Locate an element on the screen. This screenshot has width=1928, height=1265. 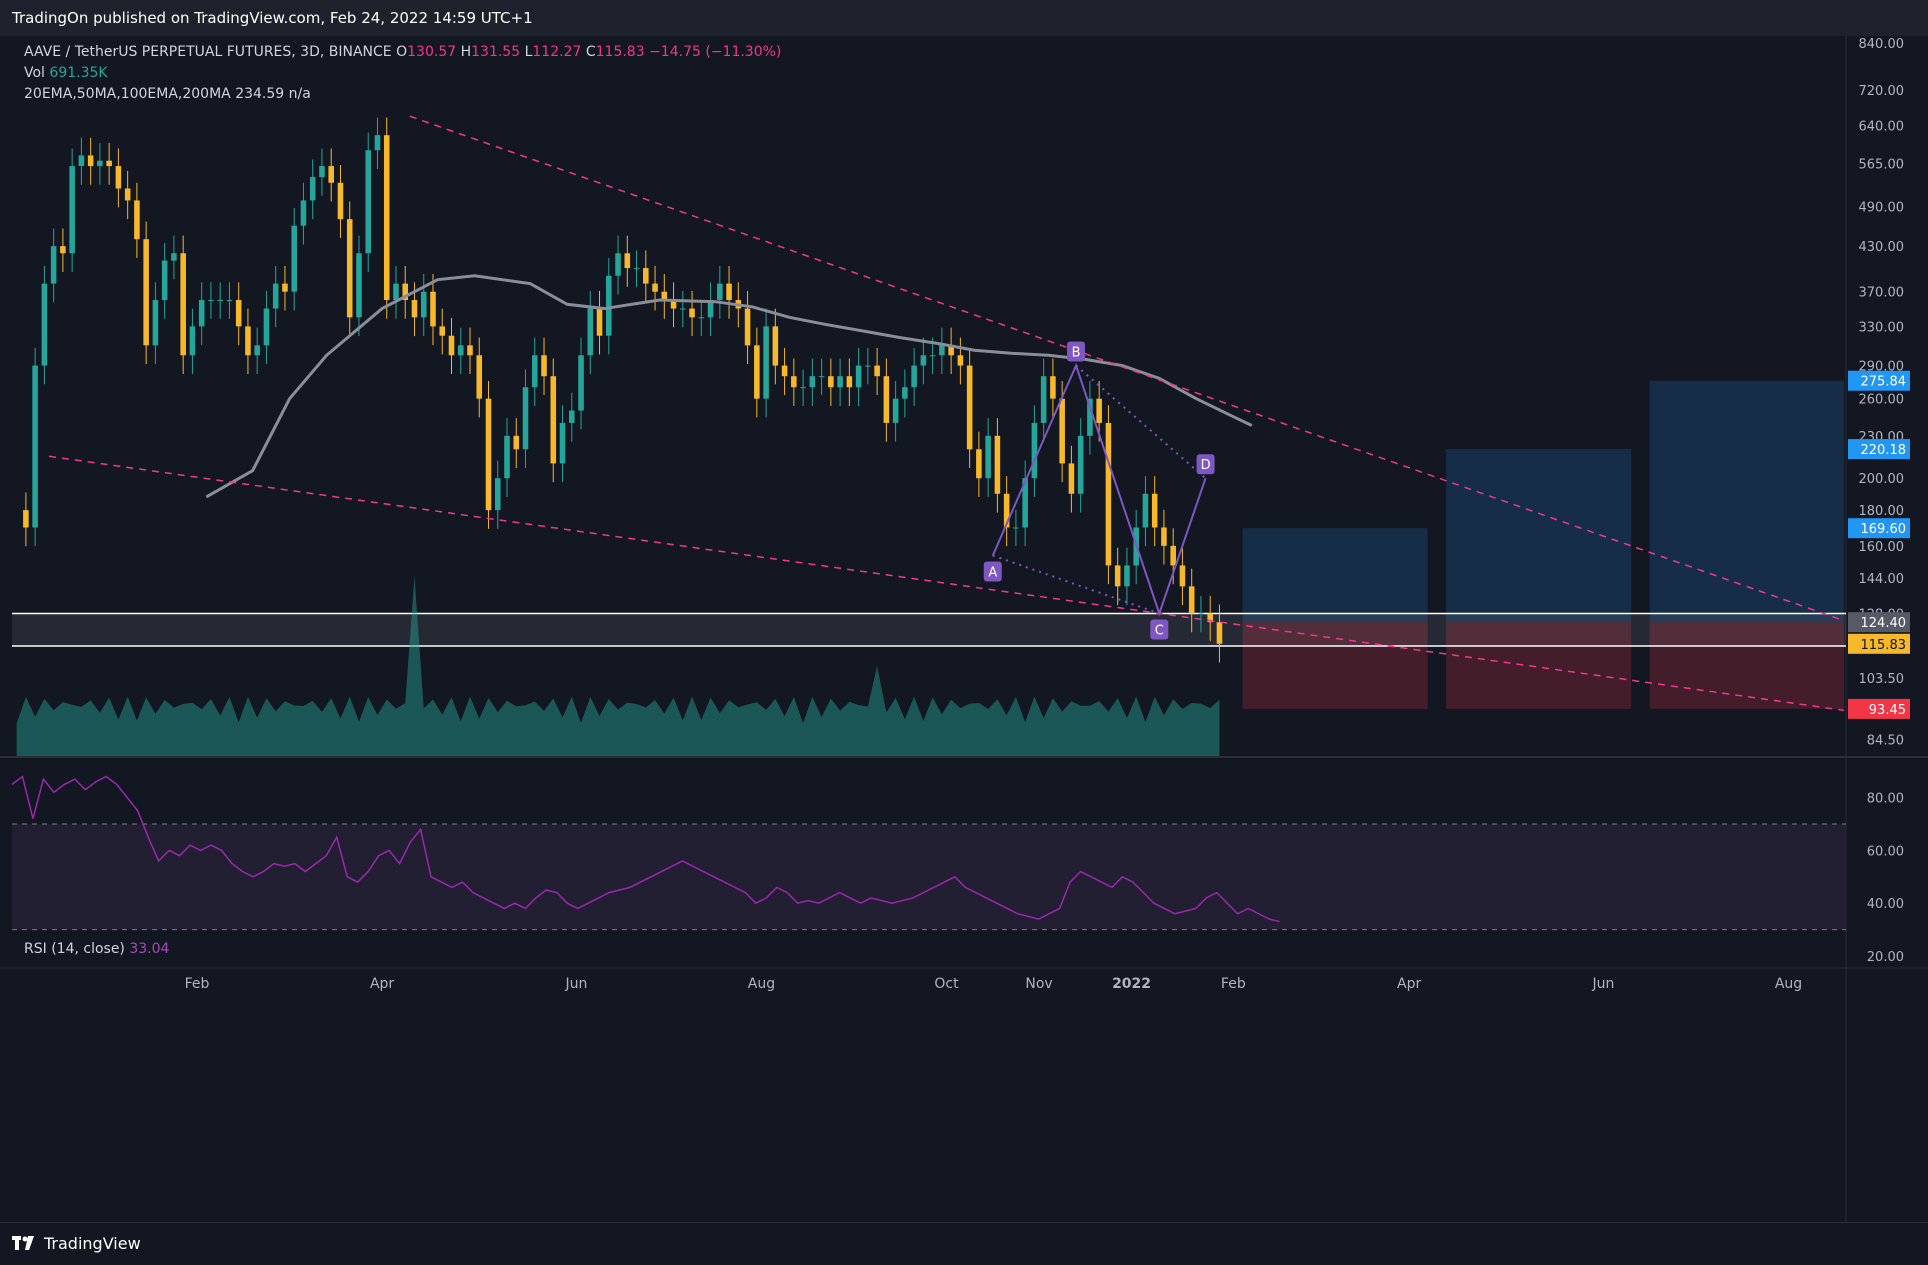
price-tick-label: 840.00 is located at coordinates (1882, 44).